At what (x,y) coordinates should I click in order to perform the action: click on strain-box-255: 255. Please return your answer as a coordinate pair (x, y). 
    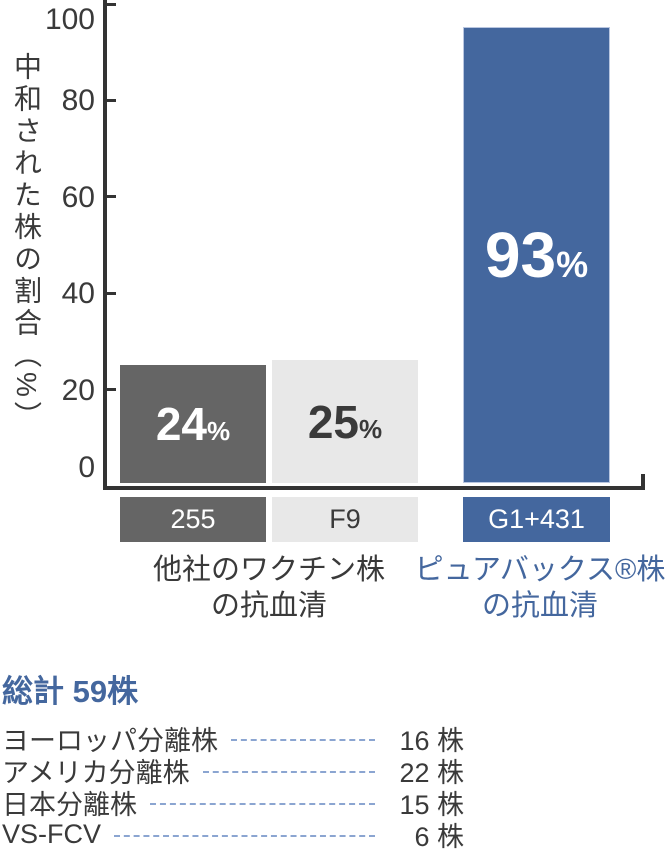
    Looking at the image, I should click on (193, 519).